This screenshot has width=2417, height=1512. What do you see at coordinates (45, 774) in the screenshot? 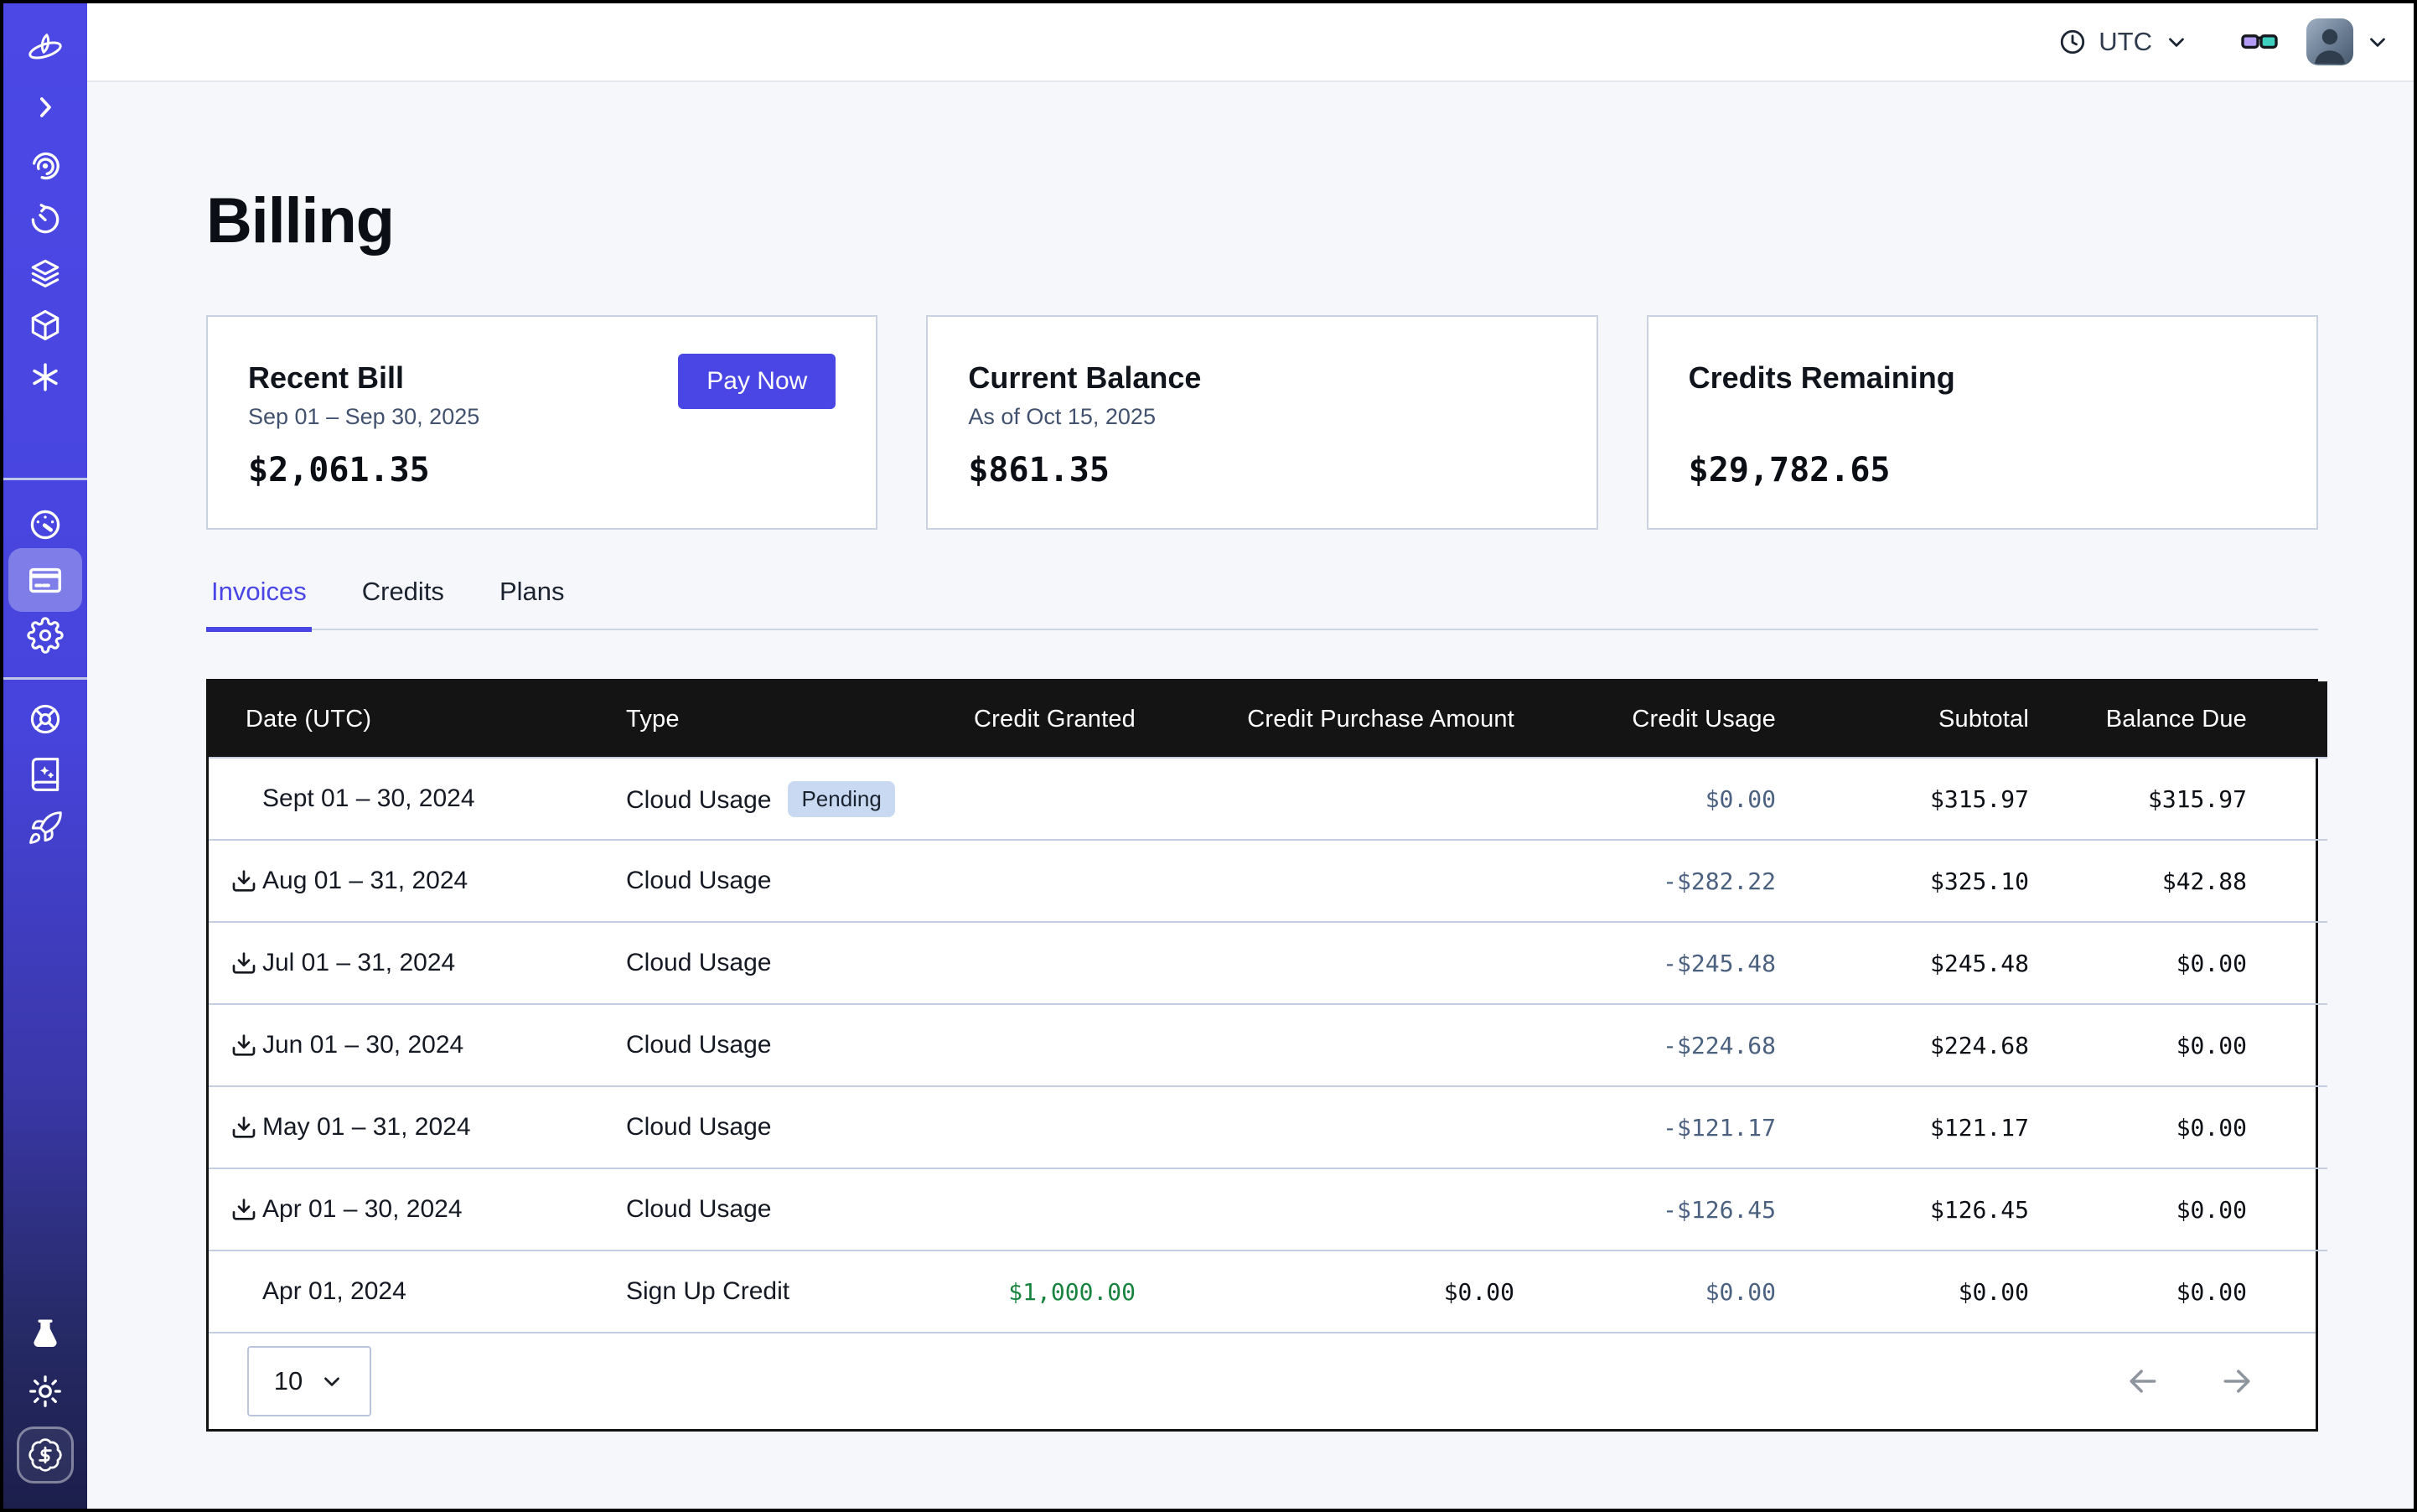
I see `docs-book-icon` at bounding box center [45, 774].